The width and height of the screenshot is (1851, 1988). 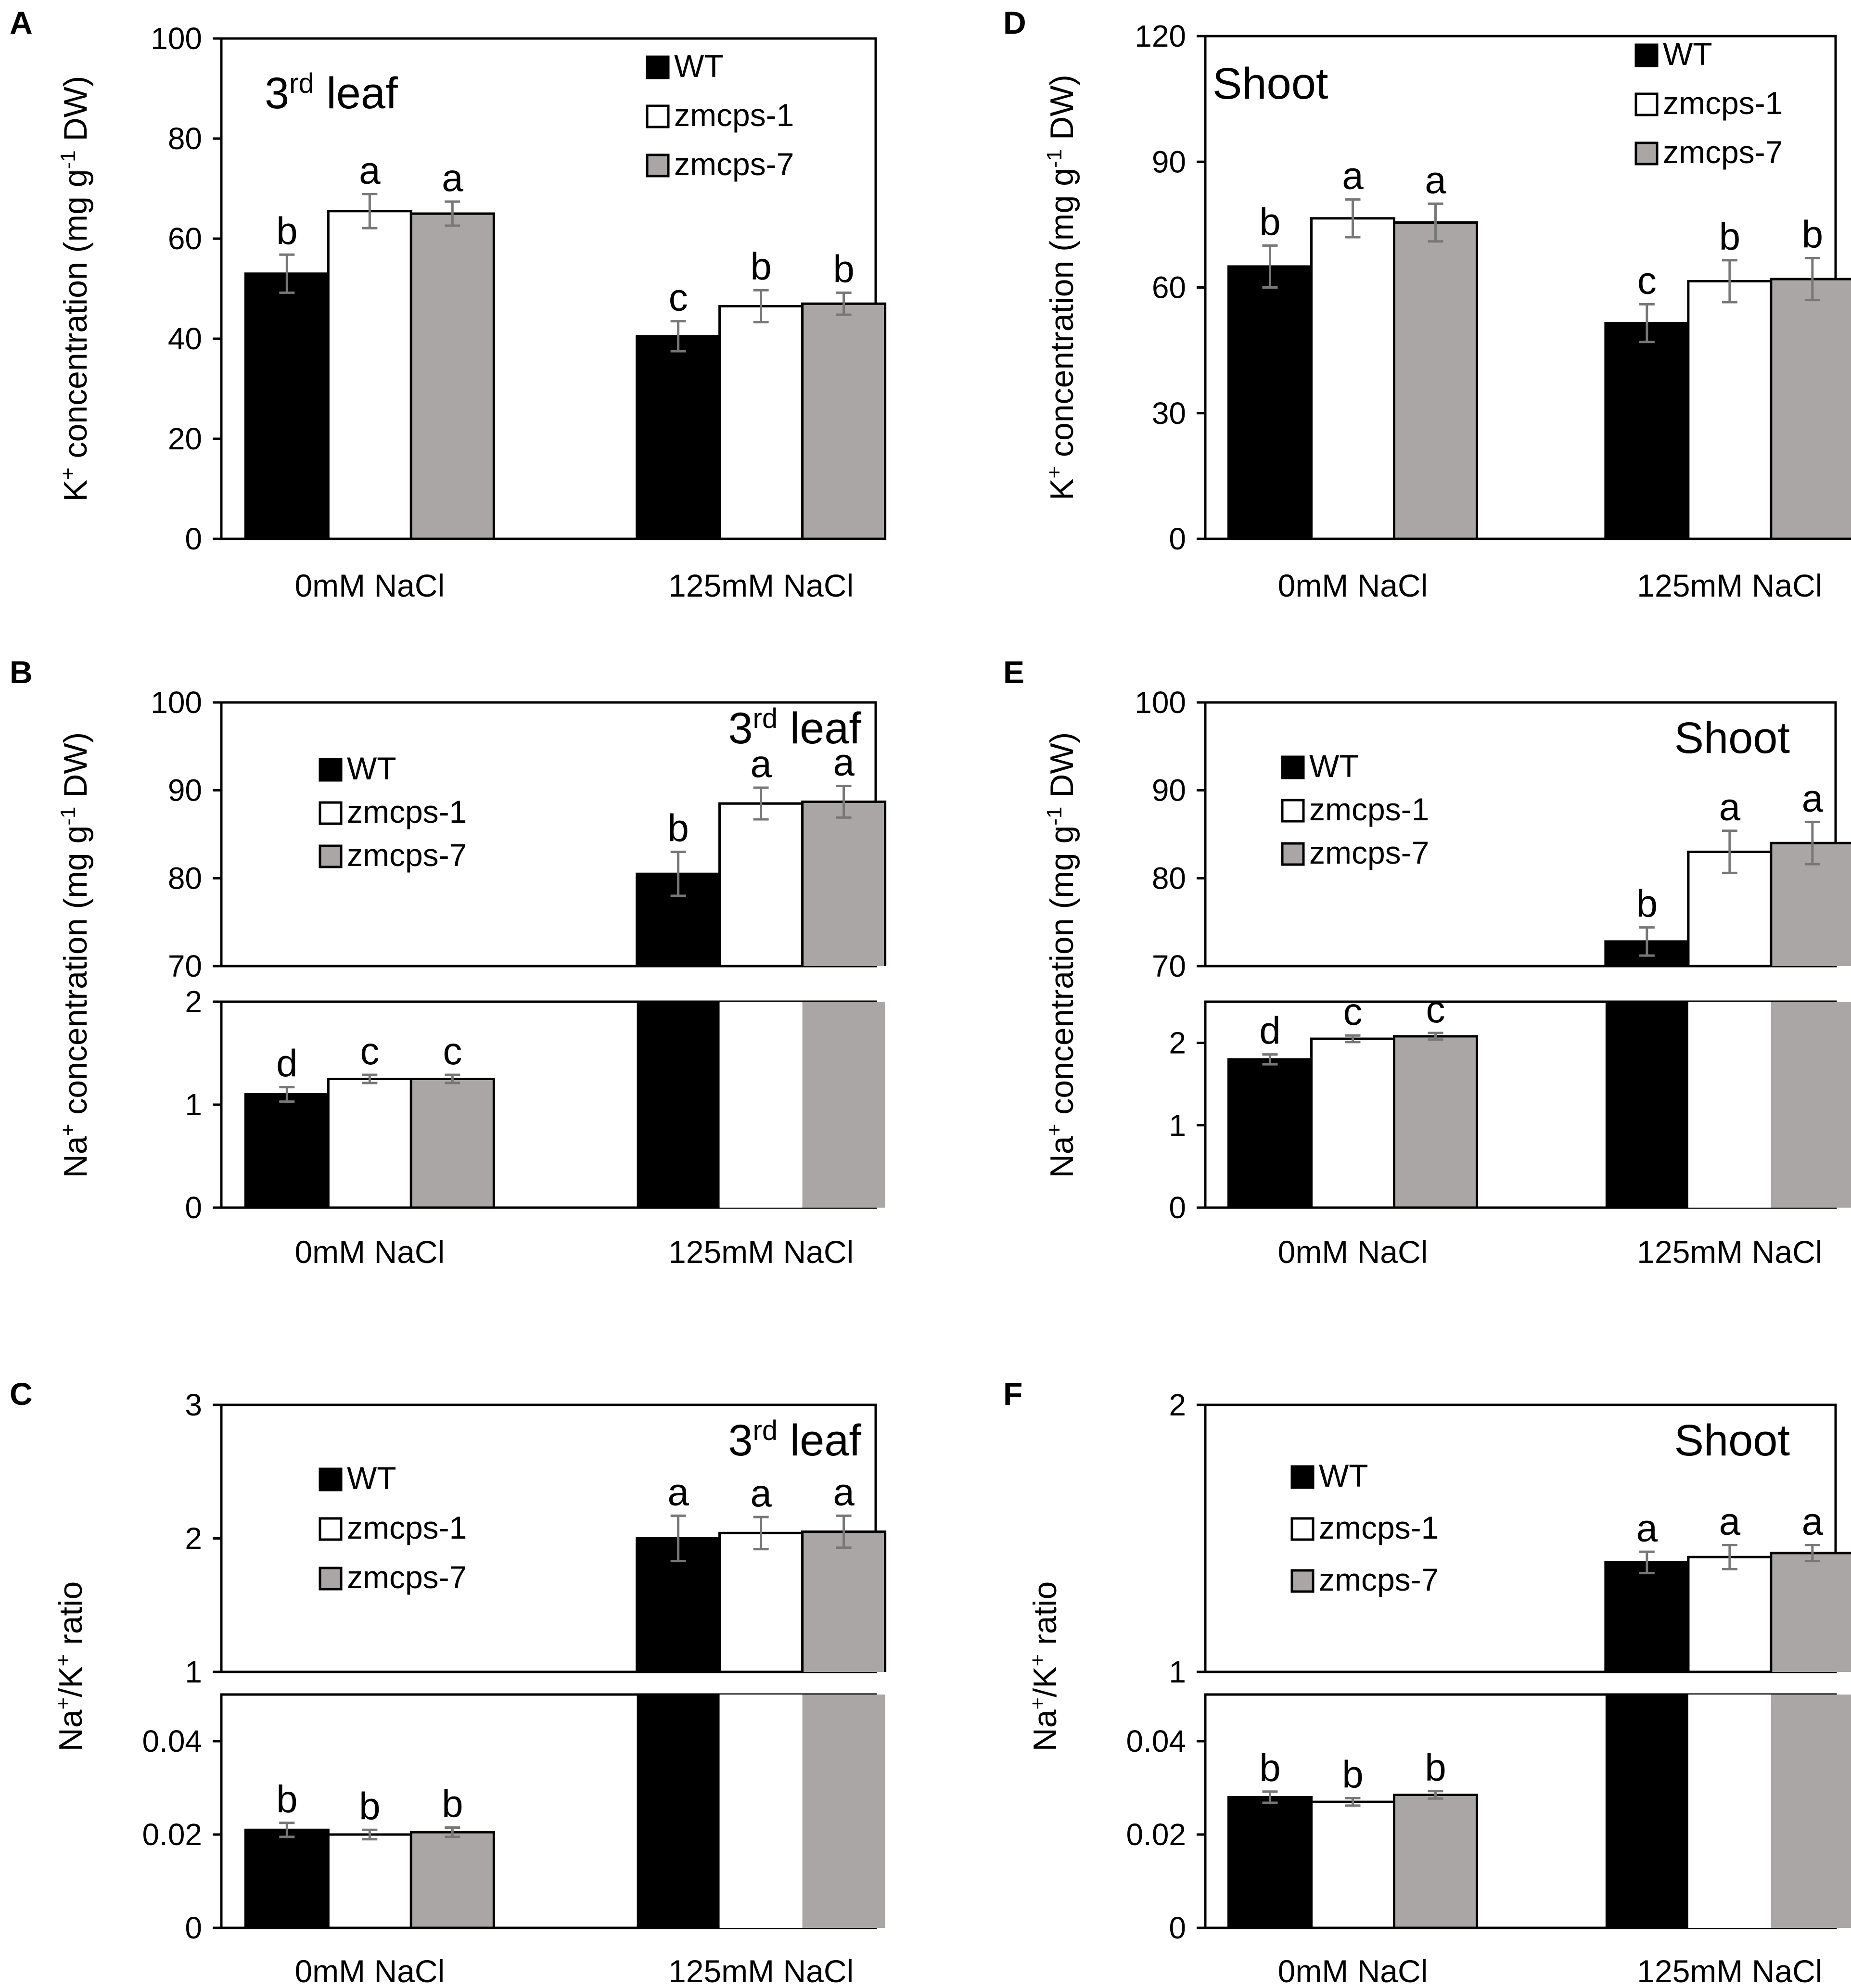 What do you see at coordinates (75, 975) in the screenshot?
I see `y-axis-label-part: concentration (mg g` at bounding box center [75, 975].